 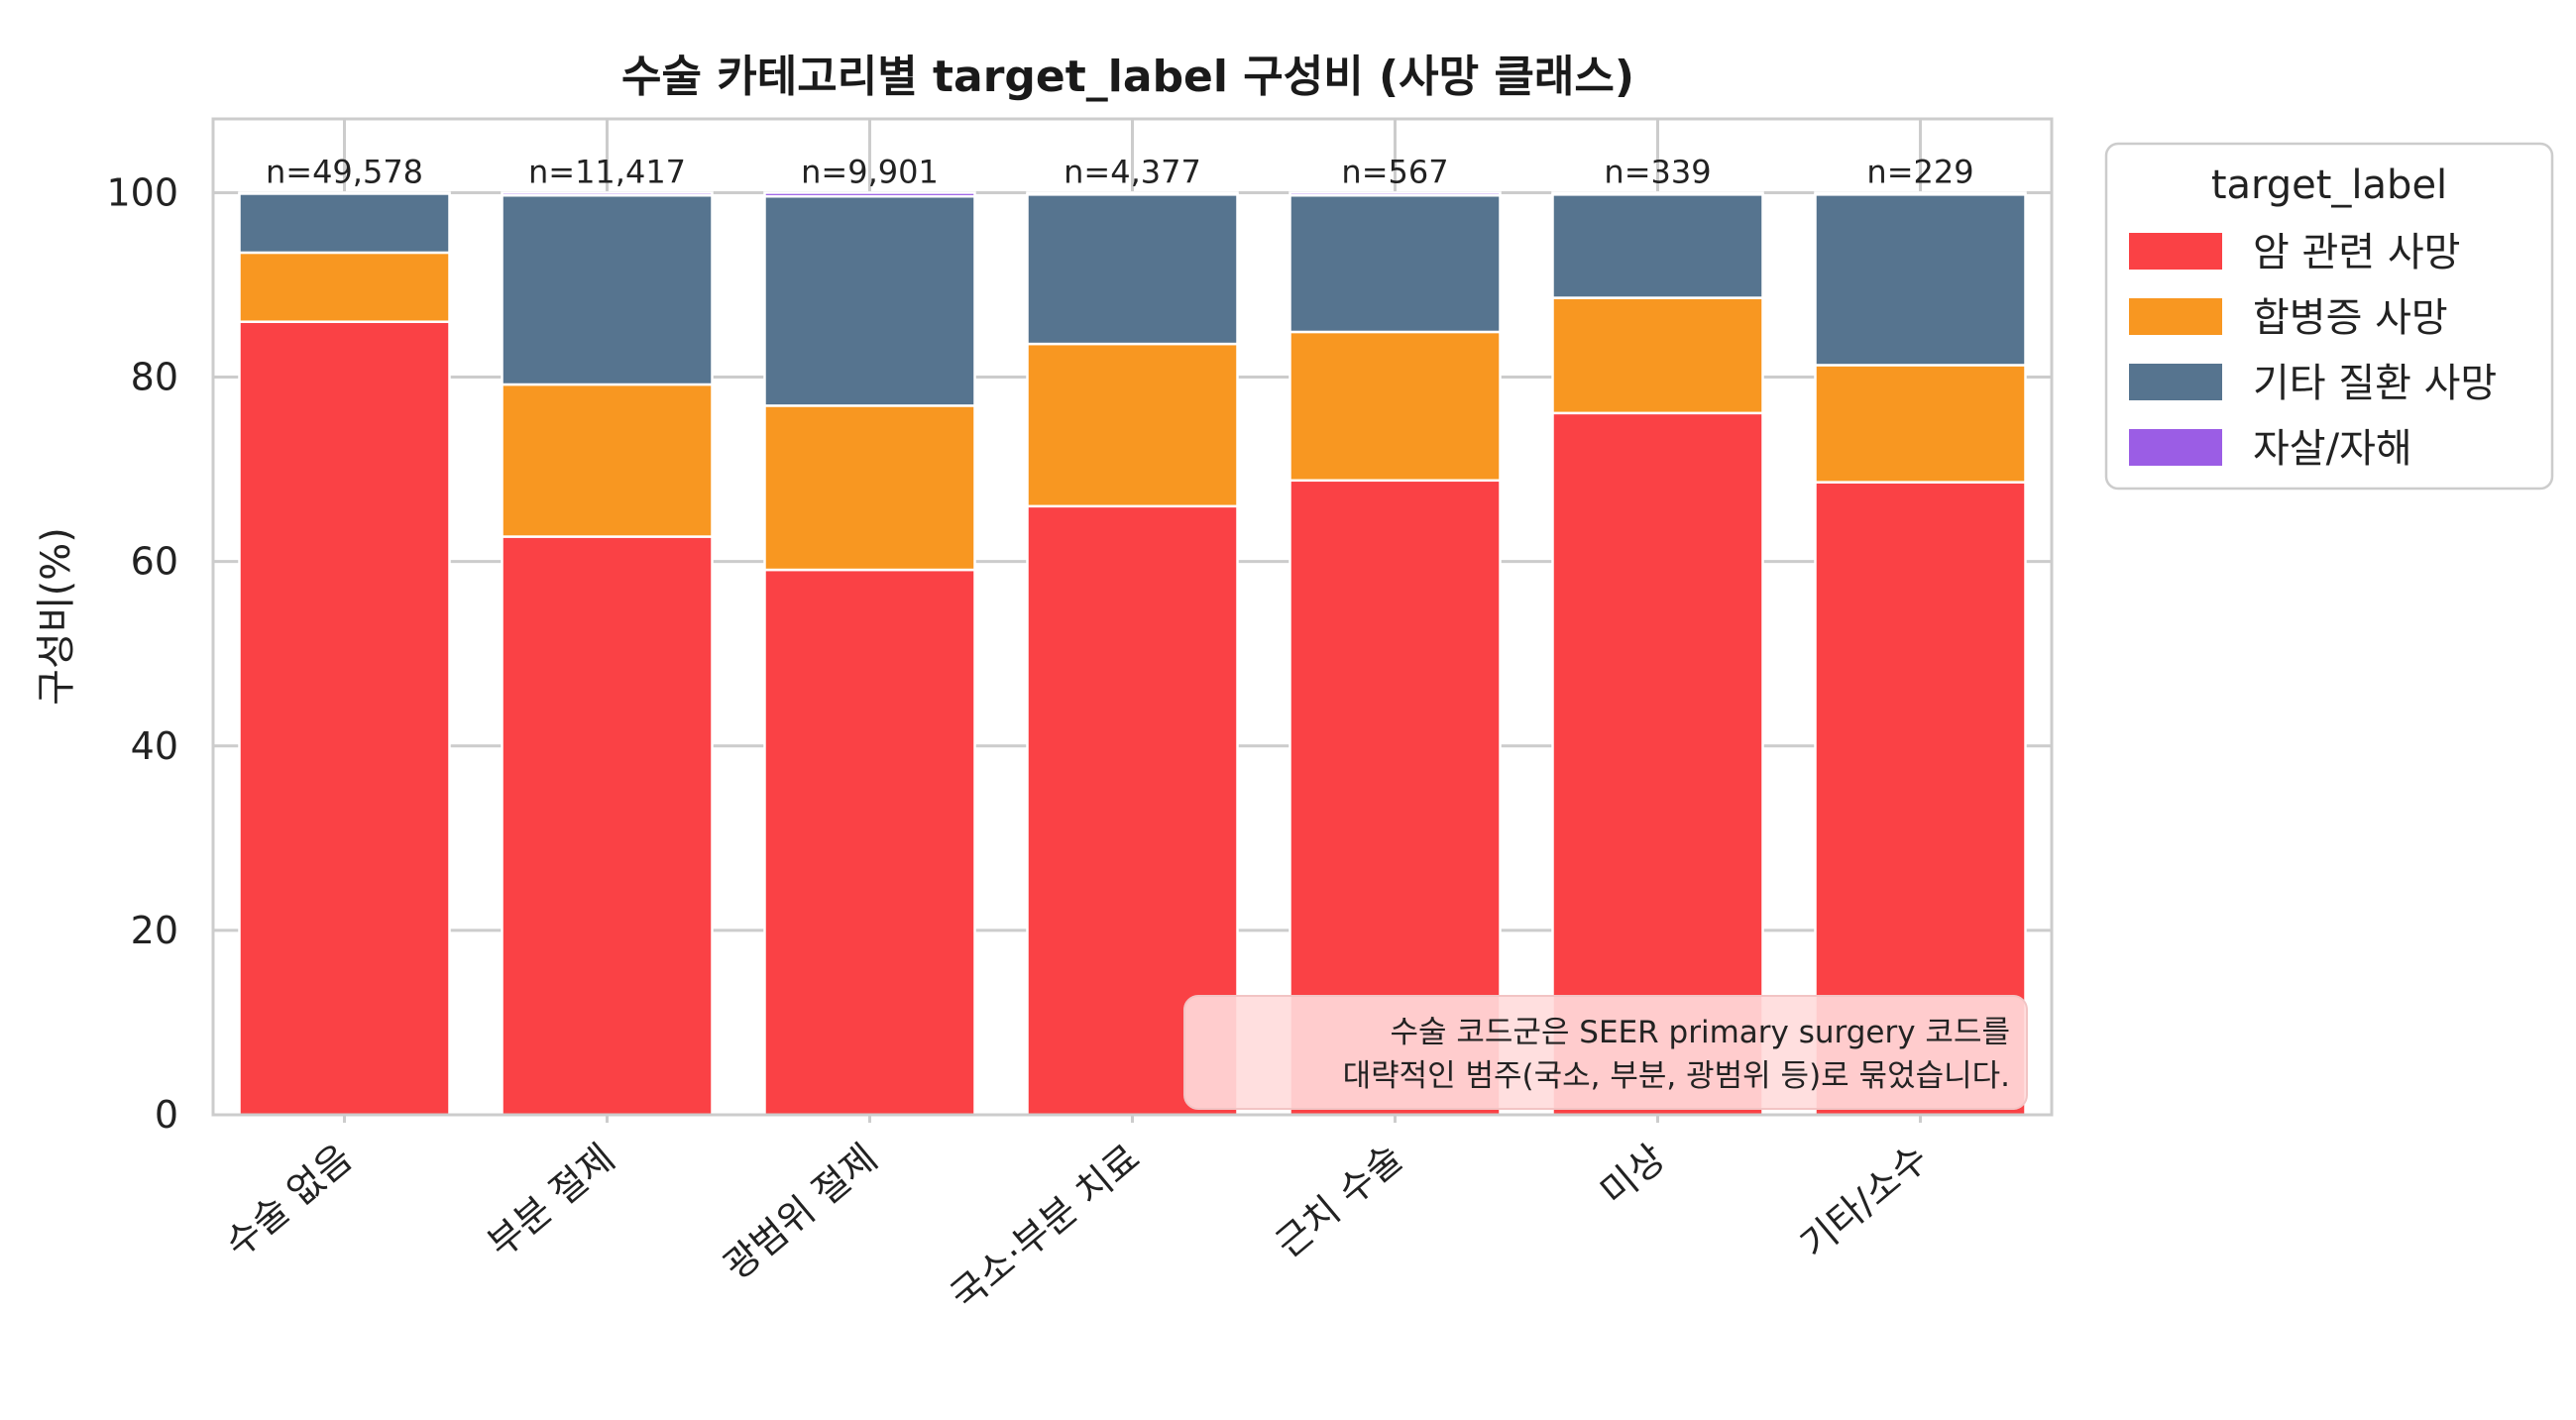 I want to click on x-ticks: 수술 없음 부분 절제 광범위 절제 국소·부분 치료 근치 수술 미상 기타/소수, so click(x=1076, y=1217).